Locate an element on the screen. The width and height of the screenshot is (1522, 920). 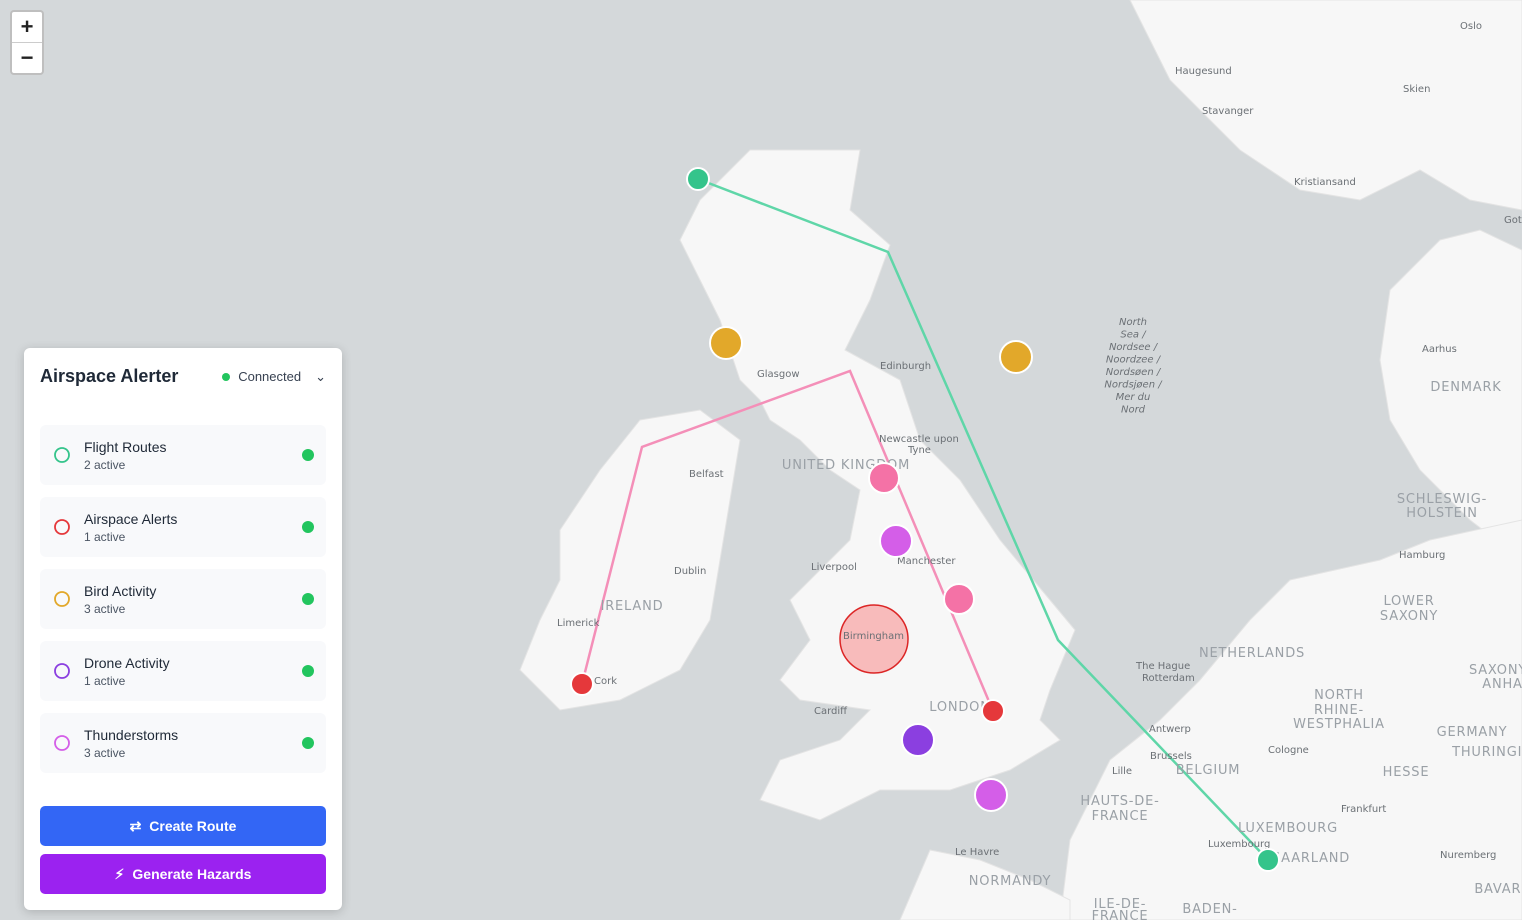
place-label: Nuremberg is located at coordinates (1468, 855).